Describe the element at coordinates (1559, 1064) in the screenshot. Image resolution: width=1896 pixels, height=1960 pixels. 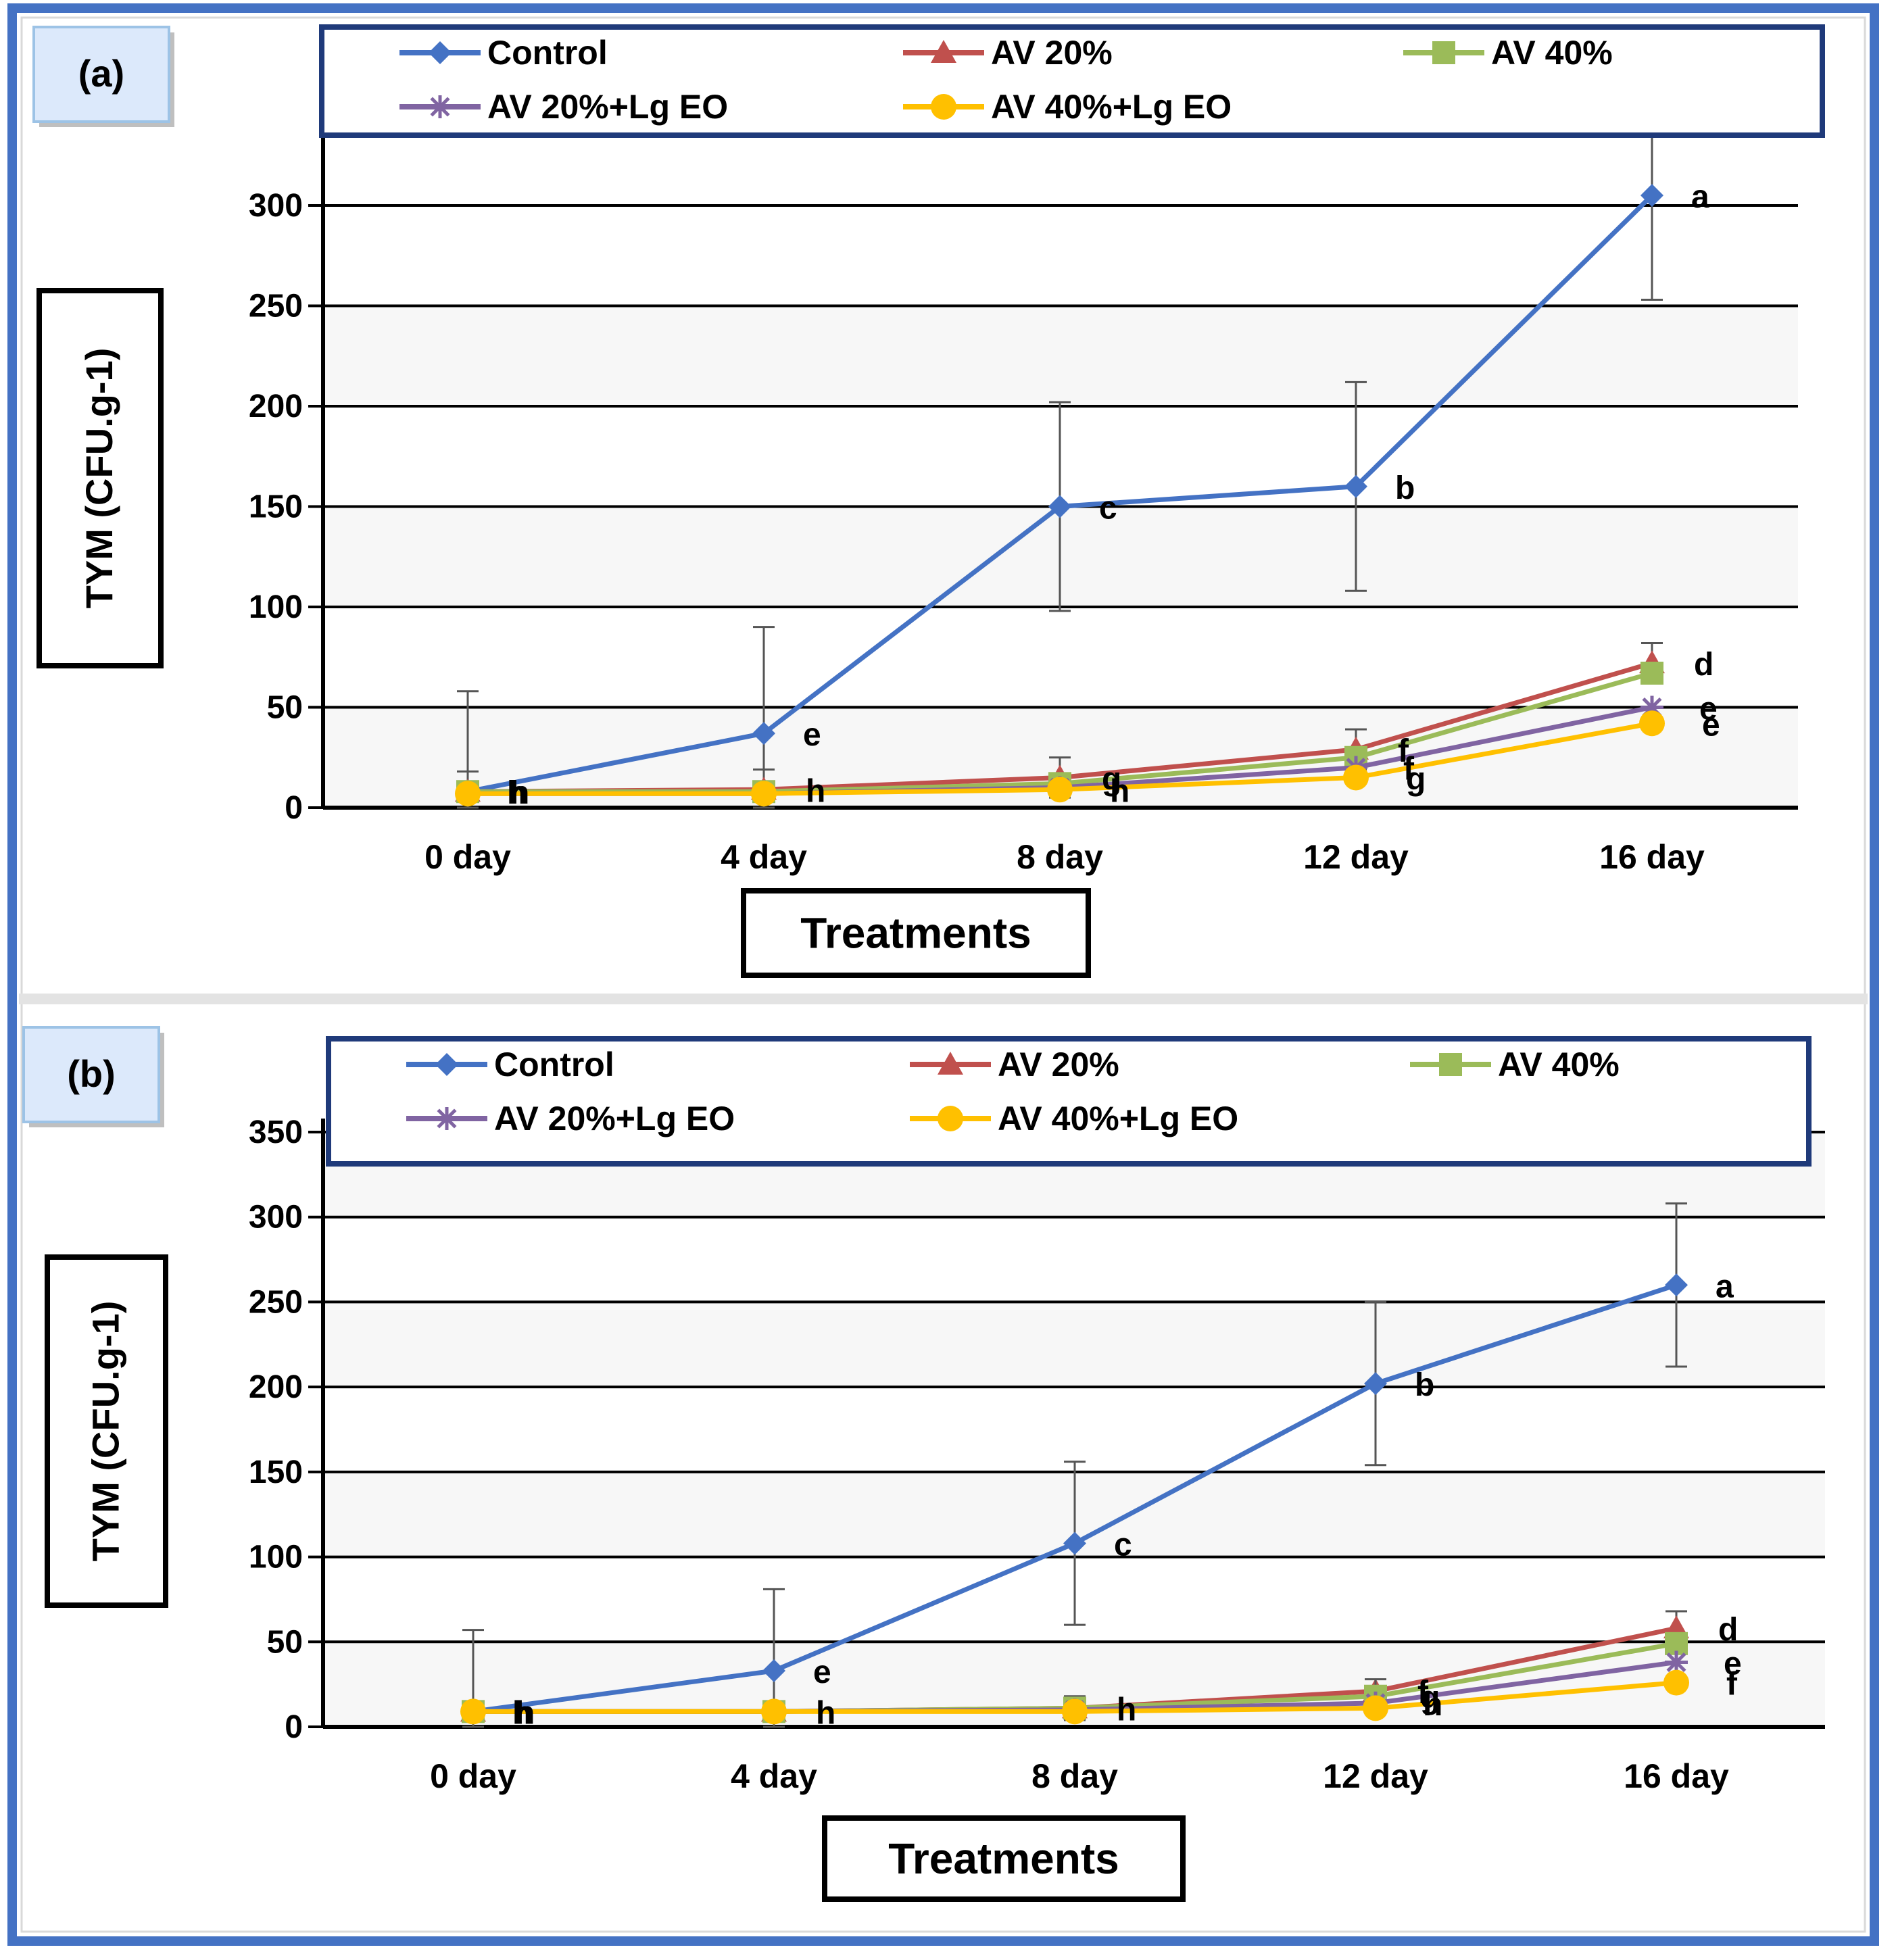
I see `legend-label: AV 40%` at that location.